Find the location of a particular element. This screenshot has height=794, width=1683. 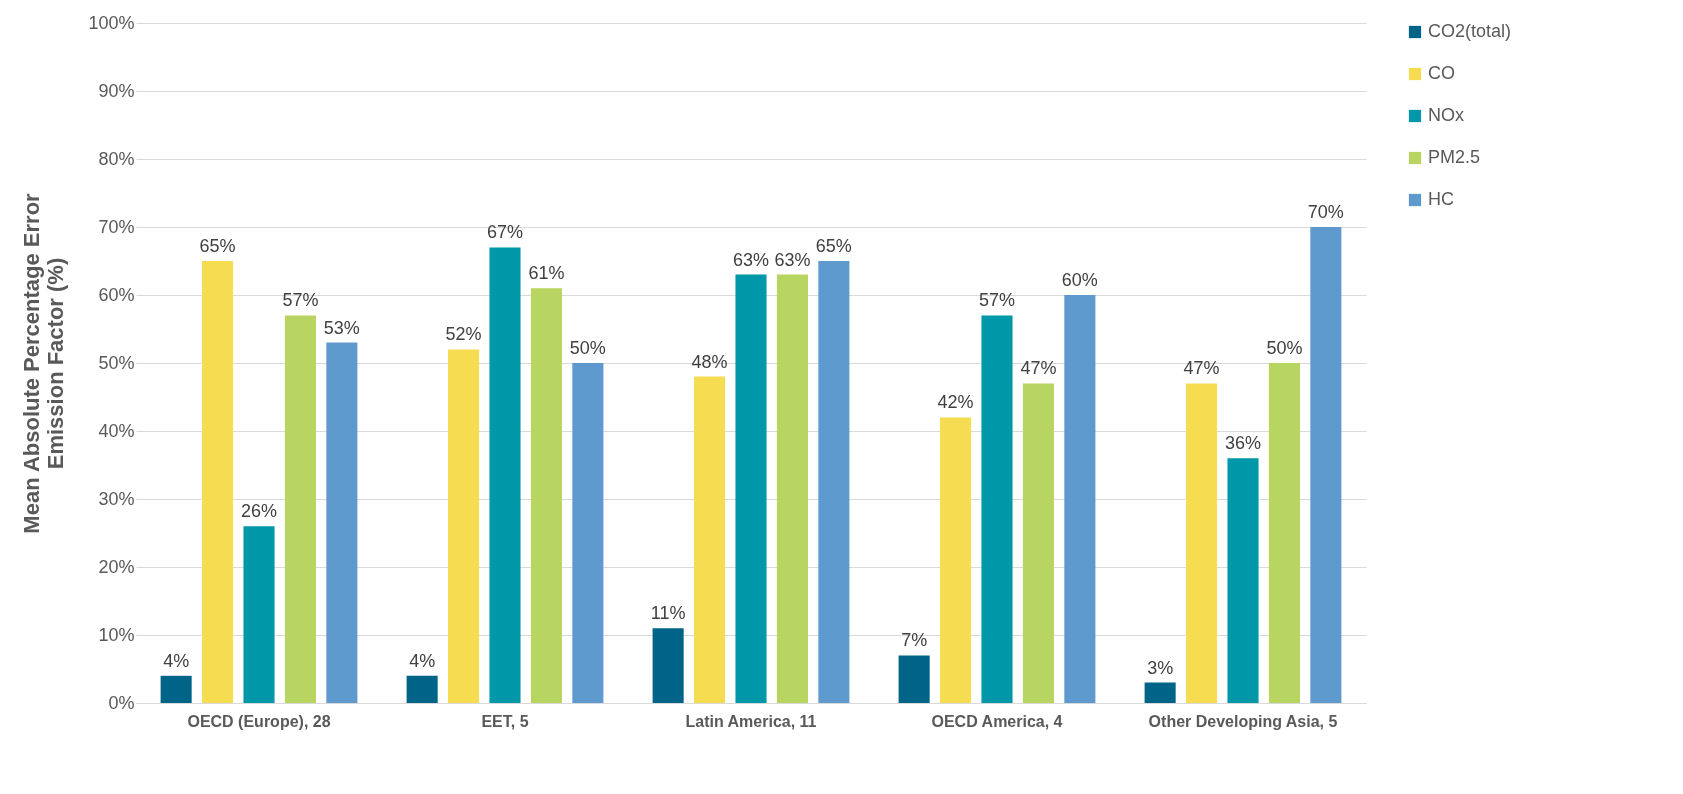

x-tick-label: EET, 5 is located at coordinates (505, 721).